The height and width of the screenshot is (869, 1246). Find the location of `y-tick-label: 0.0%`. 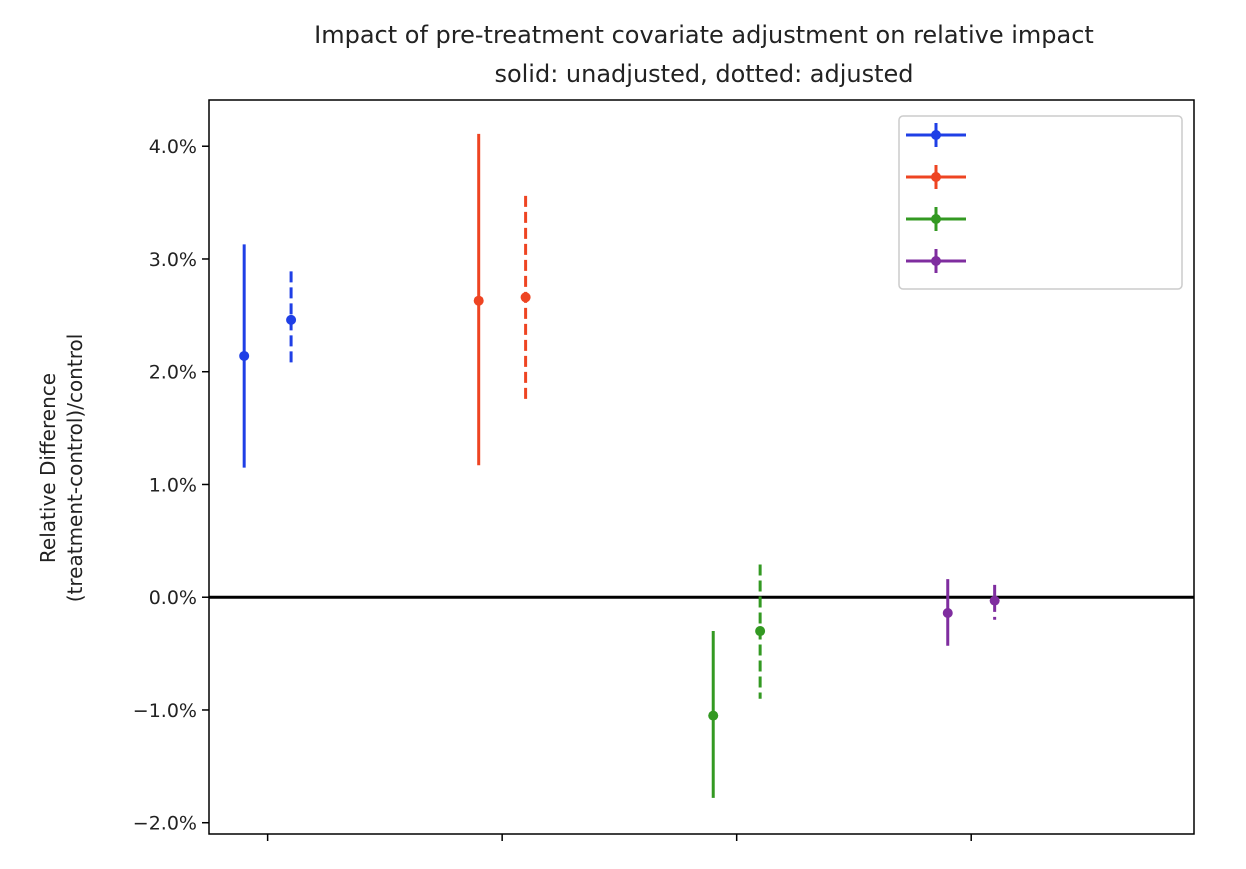

y-tick-label: 0.0% is located at coordinates (173, 598).